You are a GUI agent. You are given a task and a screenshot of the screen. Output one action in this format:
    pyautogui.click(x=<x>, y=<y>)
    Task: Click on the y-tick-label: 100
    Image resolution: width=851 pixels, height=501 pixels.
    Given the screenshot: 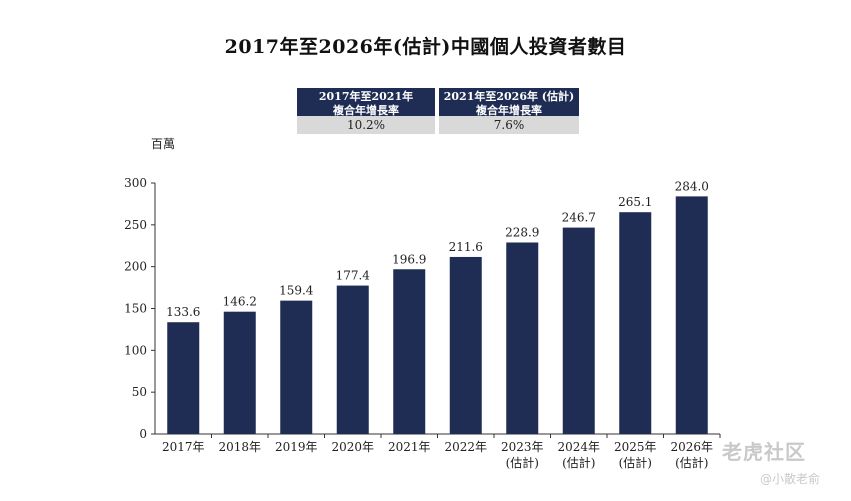 What is the action you would take?
    pyautogui.click(x=135, y=350)
    